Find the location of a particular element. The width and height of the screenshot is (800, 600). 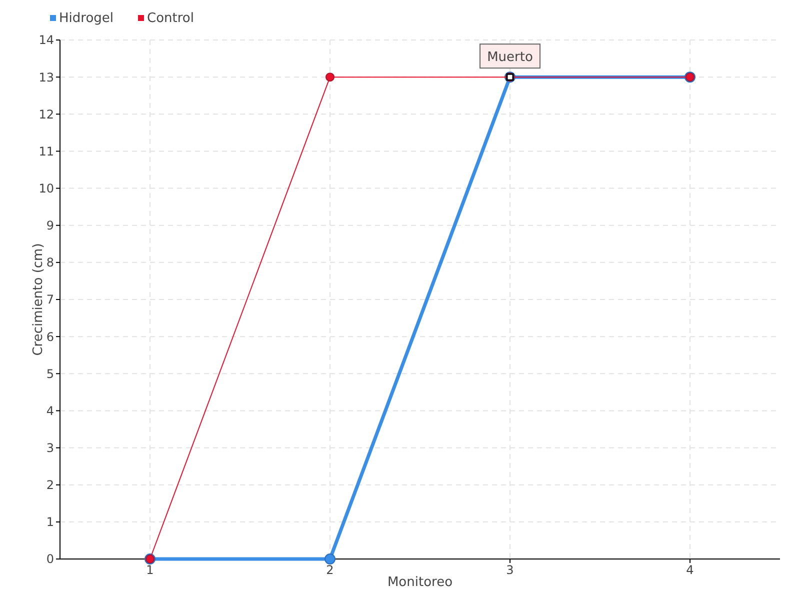

y-tick-label: 11 is located at coordinates (46, 151).